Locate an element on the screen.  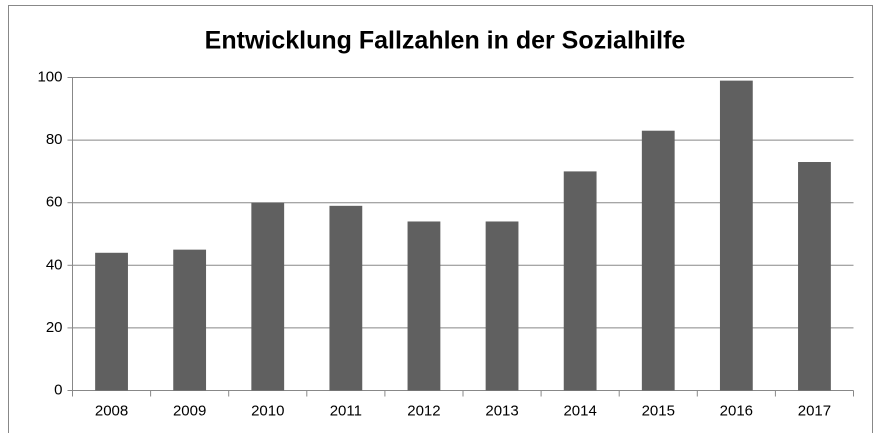
x-tick-label: 2011 is located at coordinates (346, 410).